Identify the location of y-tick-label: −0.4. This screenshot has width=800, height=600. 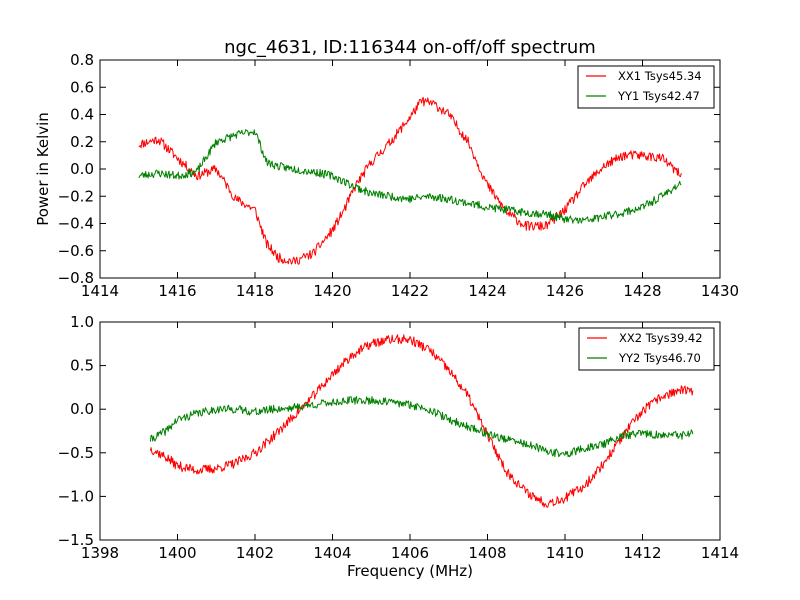
(76, 224).